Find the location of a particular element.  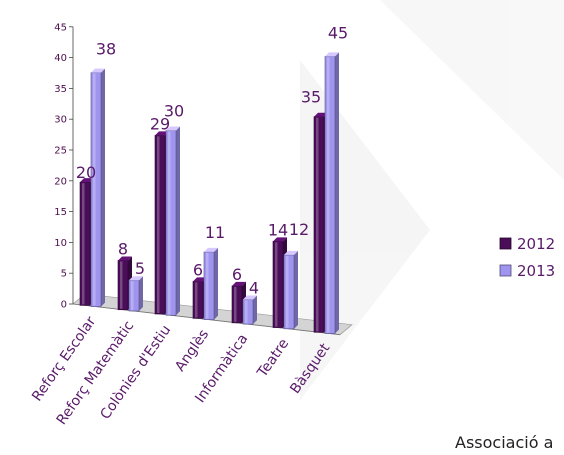

data-label: 35 is located at coordinates (311, 97).